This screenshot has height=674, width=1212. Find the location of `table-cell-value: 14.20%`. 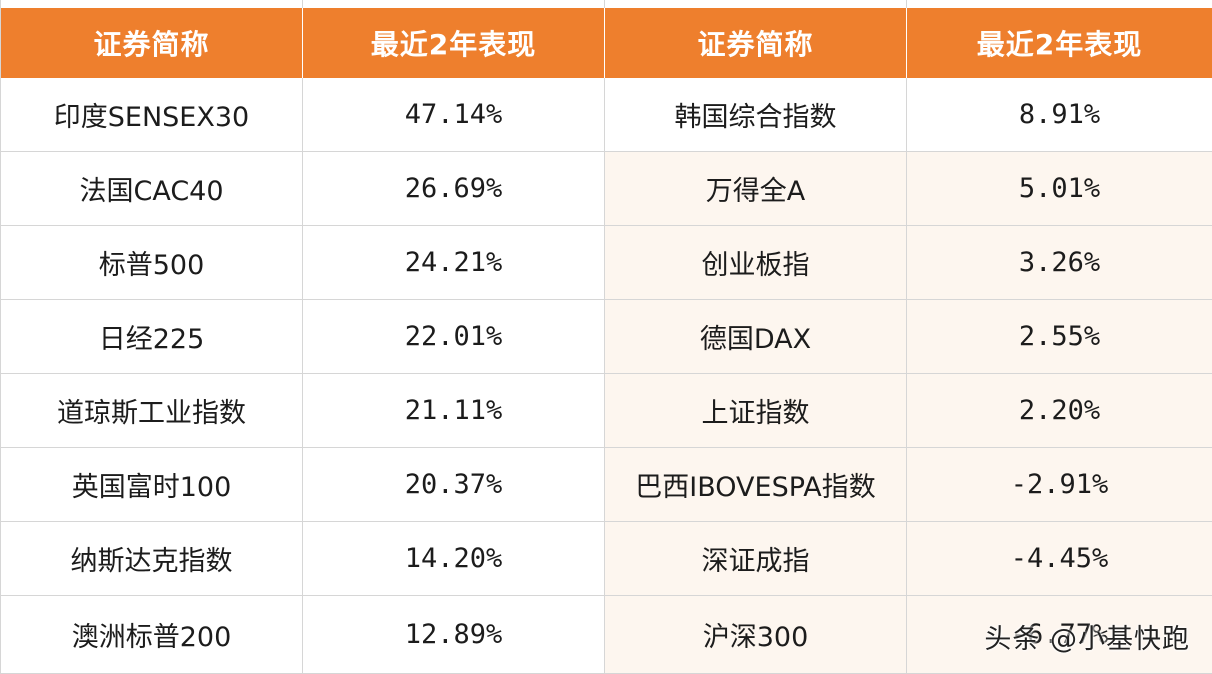

table-cell-value: 14.20% is located at coordinates (454, 559).